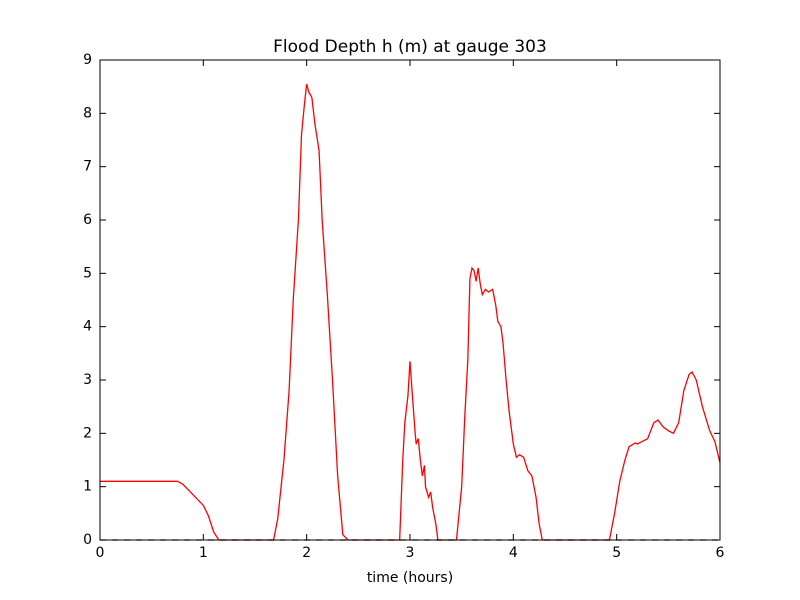  Describe the element at coordinates (87, 167) in the screenshot. I see `y-tick-label: 7` at that location.